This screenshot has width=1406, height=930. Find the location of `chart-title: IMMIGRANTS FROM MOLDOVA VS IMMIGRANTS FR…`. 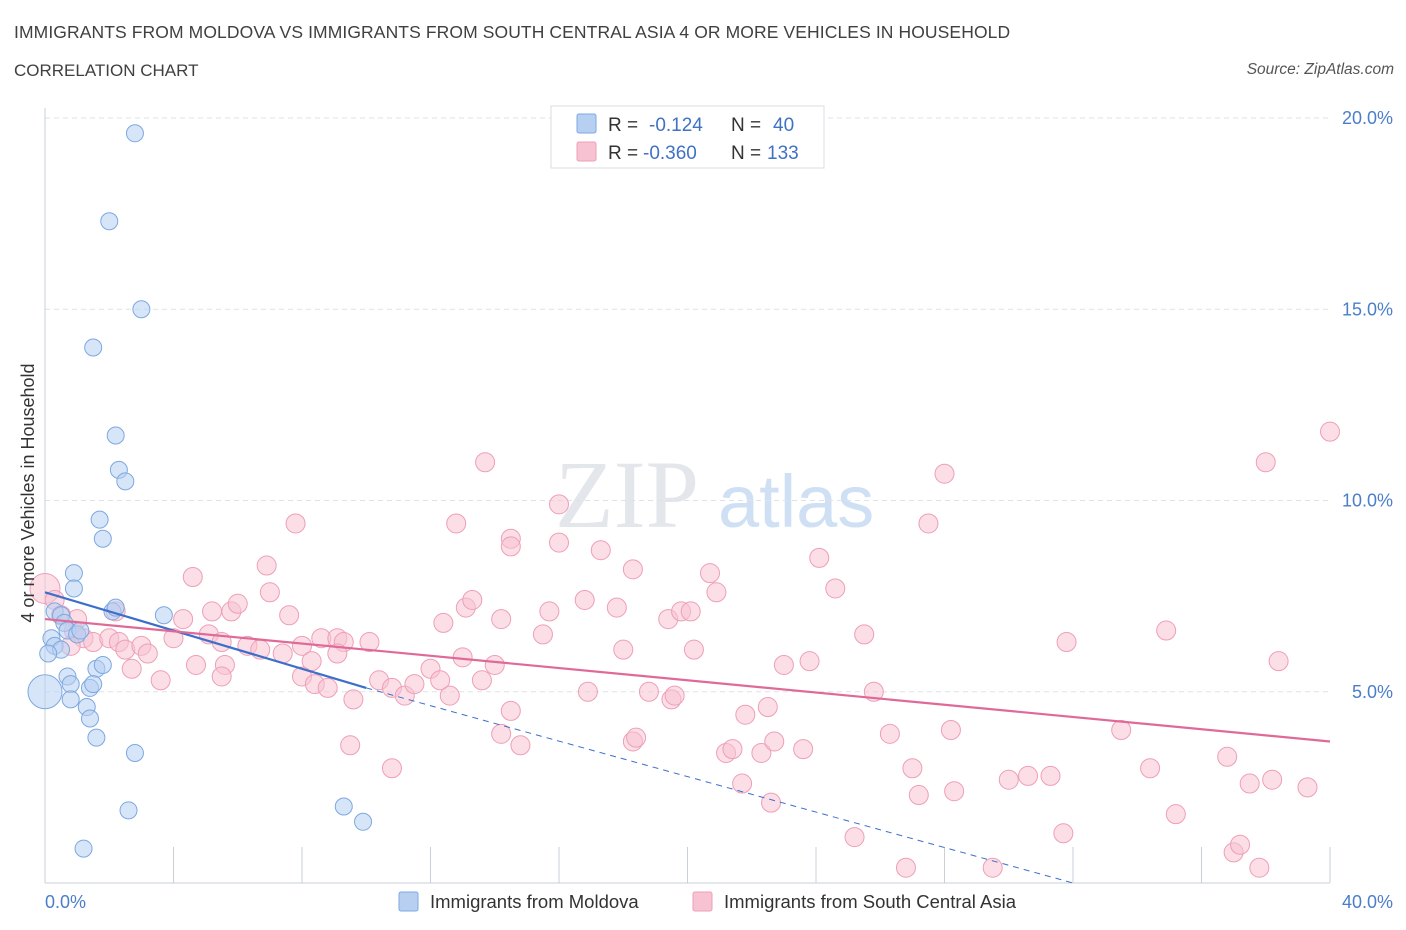

chart-title: IMMIGRANTS FROM MOLDOVA VS IMMIGRANTS FR… is located at coordinates (512, 32).